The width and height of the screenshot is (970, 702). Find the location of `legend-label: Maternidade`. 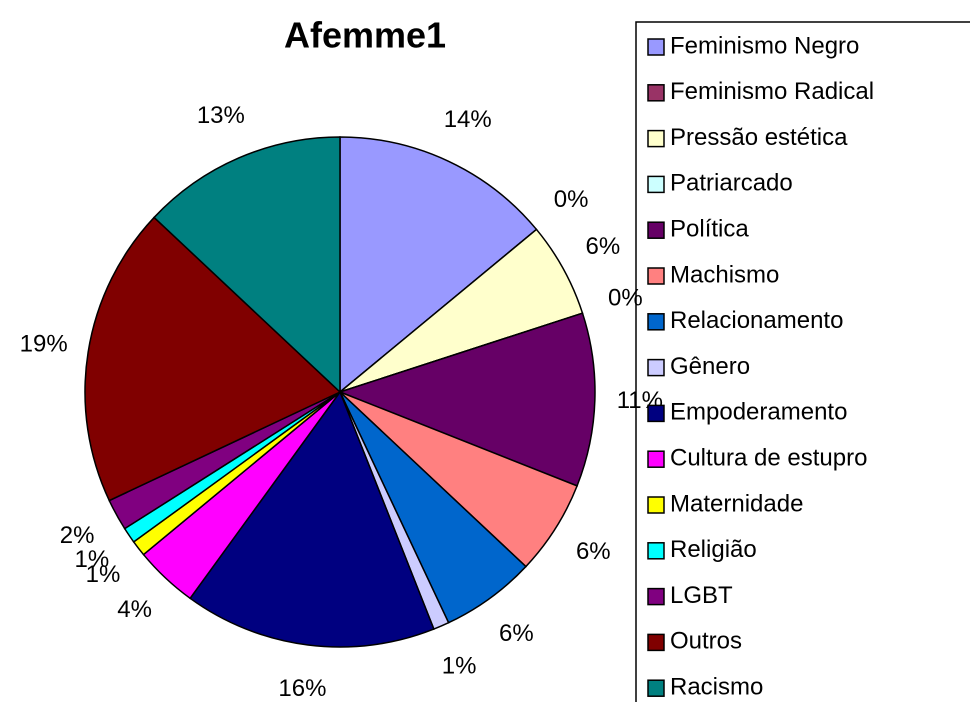

legend-label: Maternidade is located at coordinates (736, 503).